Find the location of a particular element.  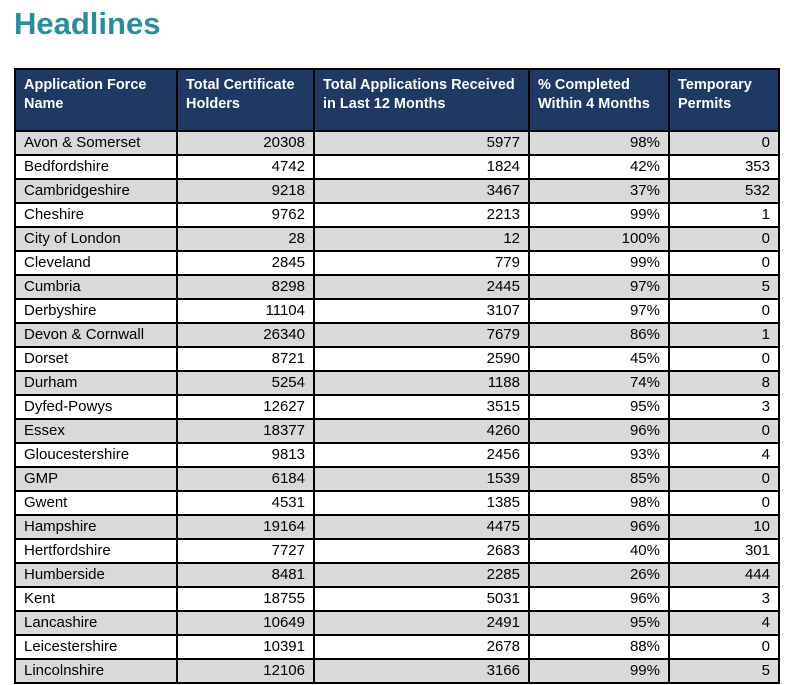

value-cell: 20308 is located at coordinates (245, 142).